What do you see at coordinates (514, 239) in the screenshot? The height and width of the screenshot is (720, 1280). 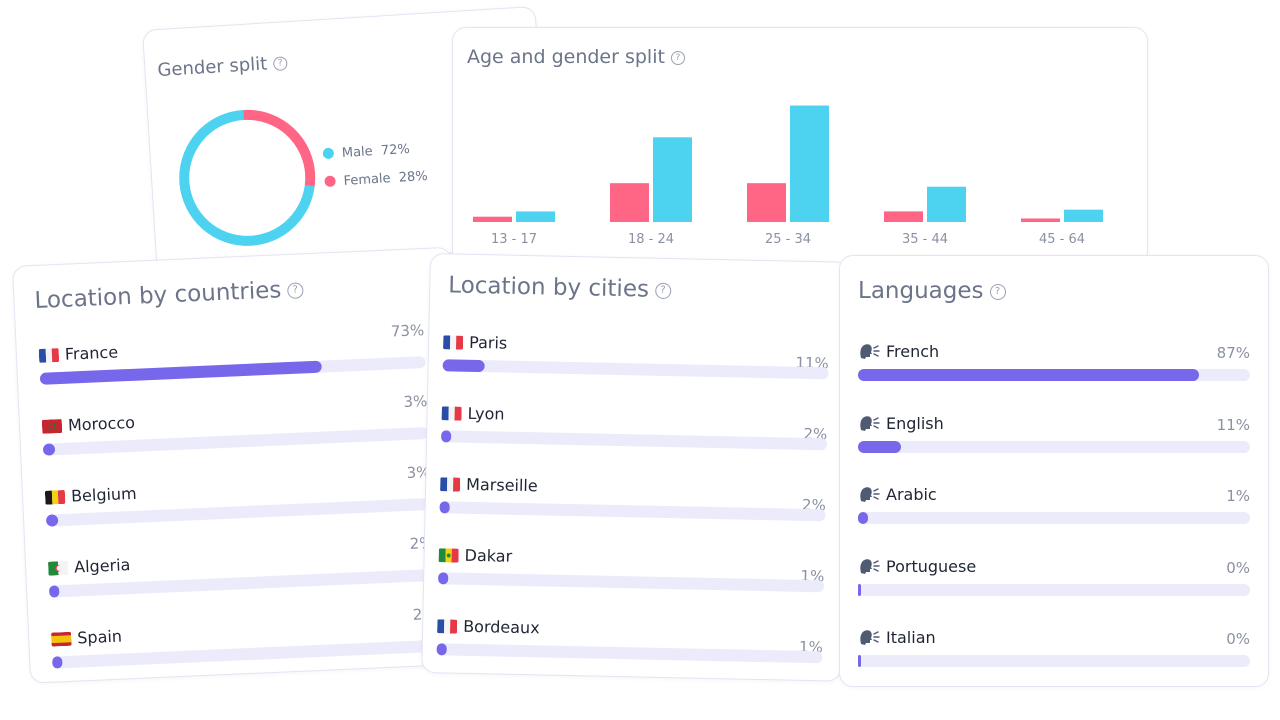 I see `x-tick-label: 13 - 17` at bounding box center [514, 239].